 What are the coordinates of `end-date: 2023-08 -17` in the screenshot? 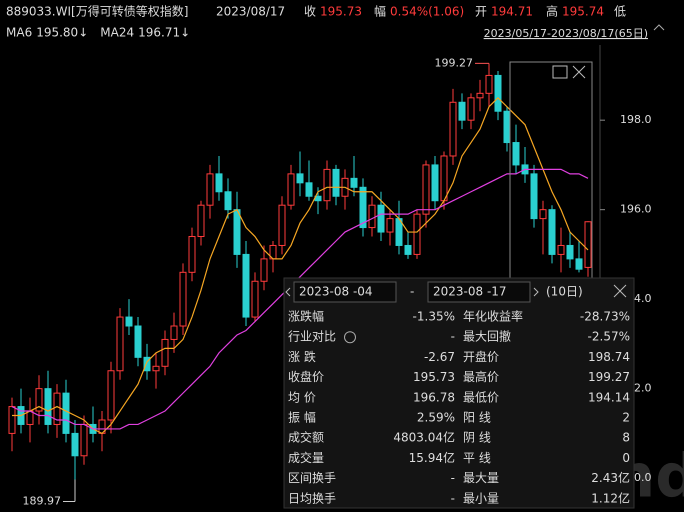 It's located at (470, 292).